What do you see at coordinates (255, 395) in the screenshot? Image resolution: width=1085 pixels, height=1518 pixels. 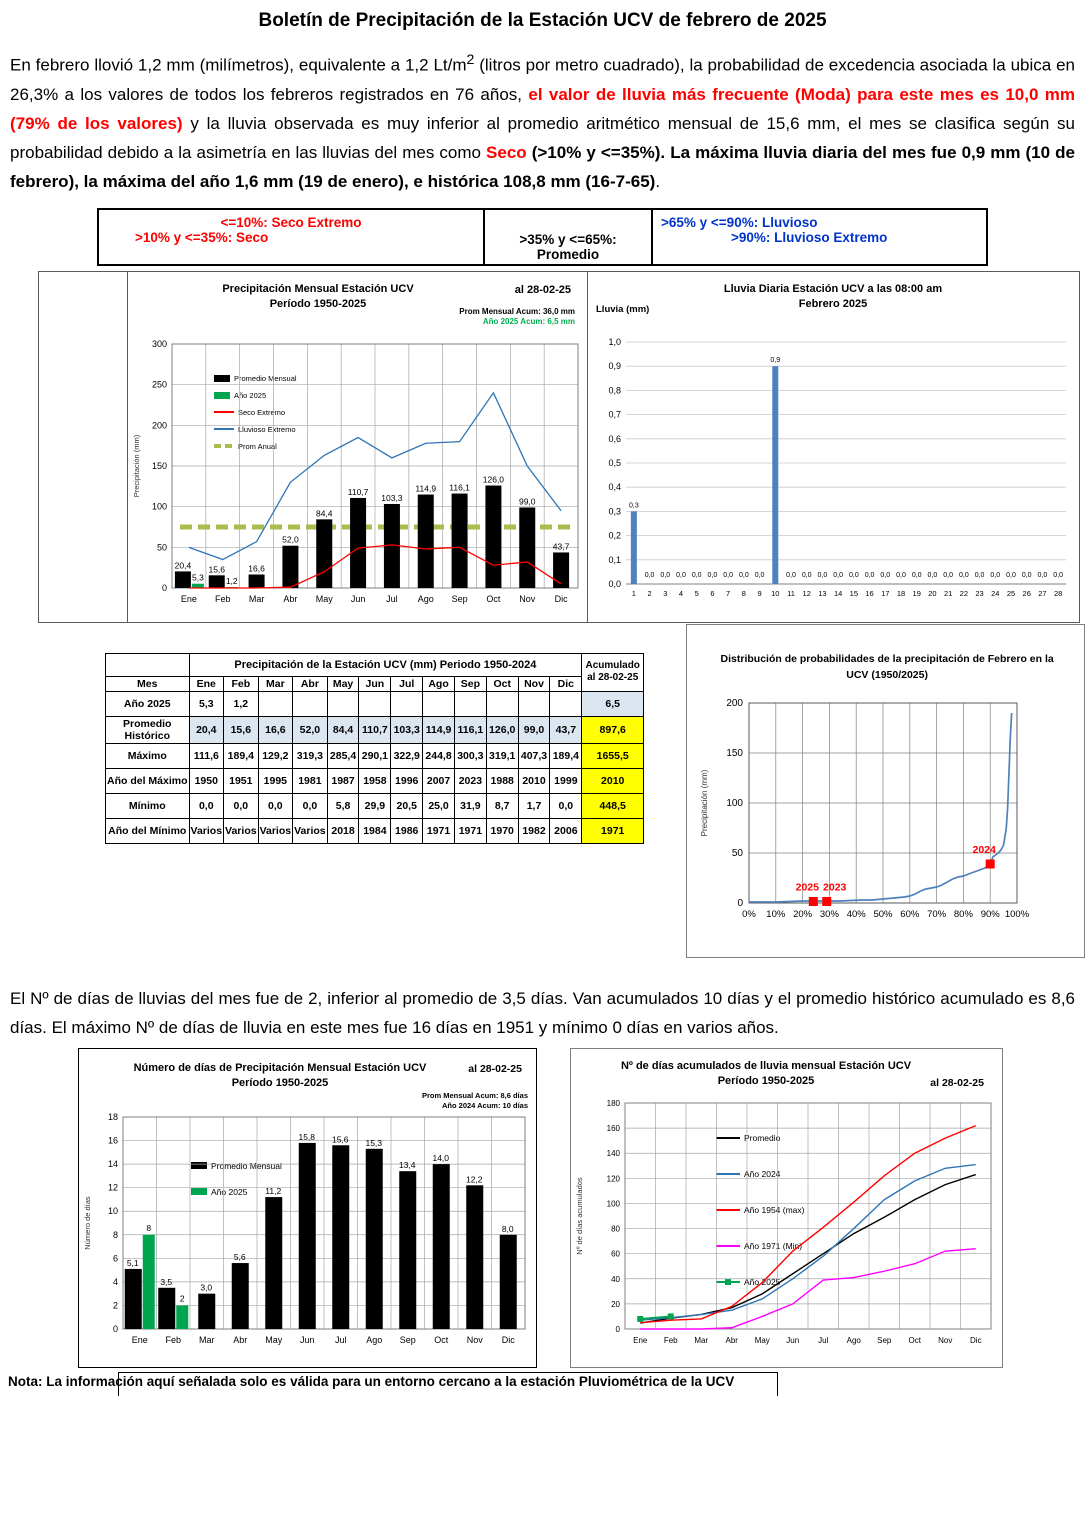 I see `legend-item: Año 2025` at bounding box center [255, 395].